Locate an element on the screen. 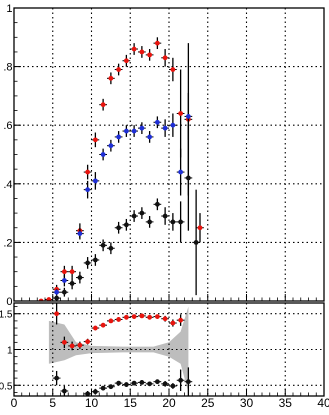 This screenshot has width=329, height=415. lower-ytick-label: 1.5 is located at coordinates (6, 315).